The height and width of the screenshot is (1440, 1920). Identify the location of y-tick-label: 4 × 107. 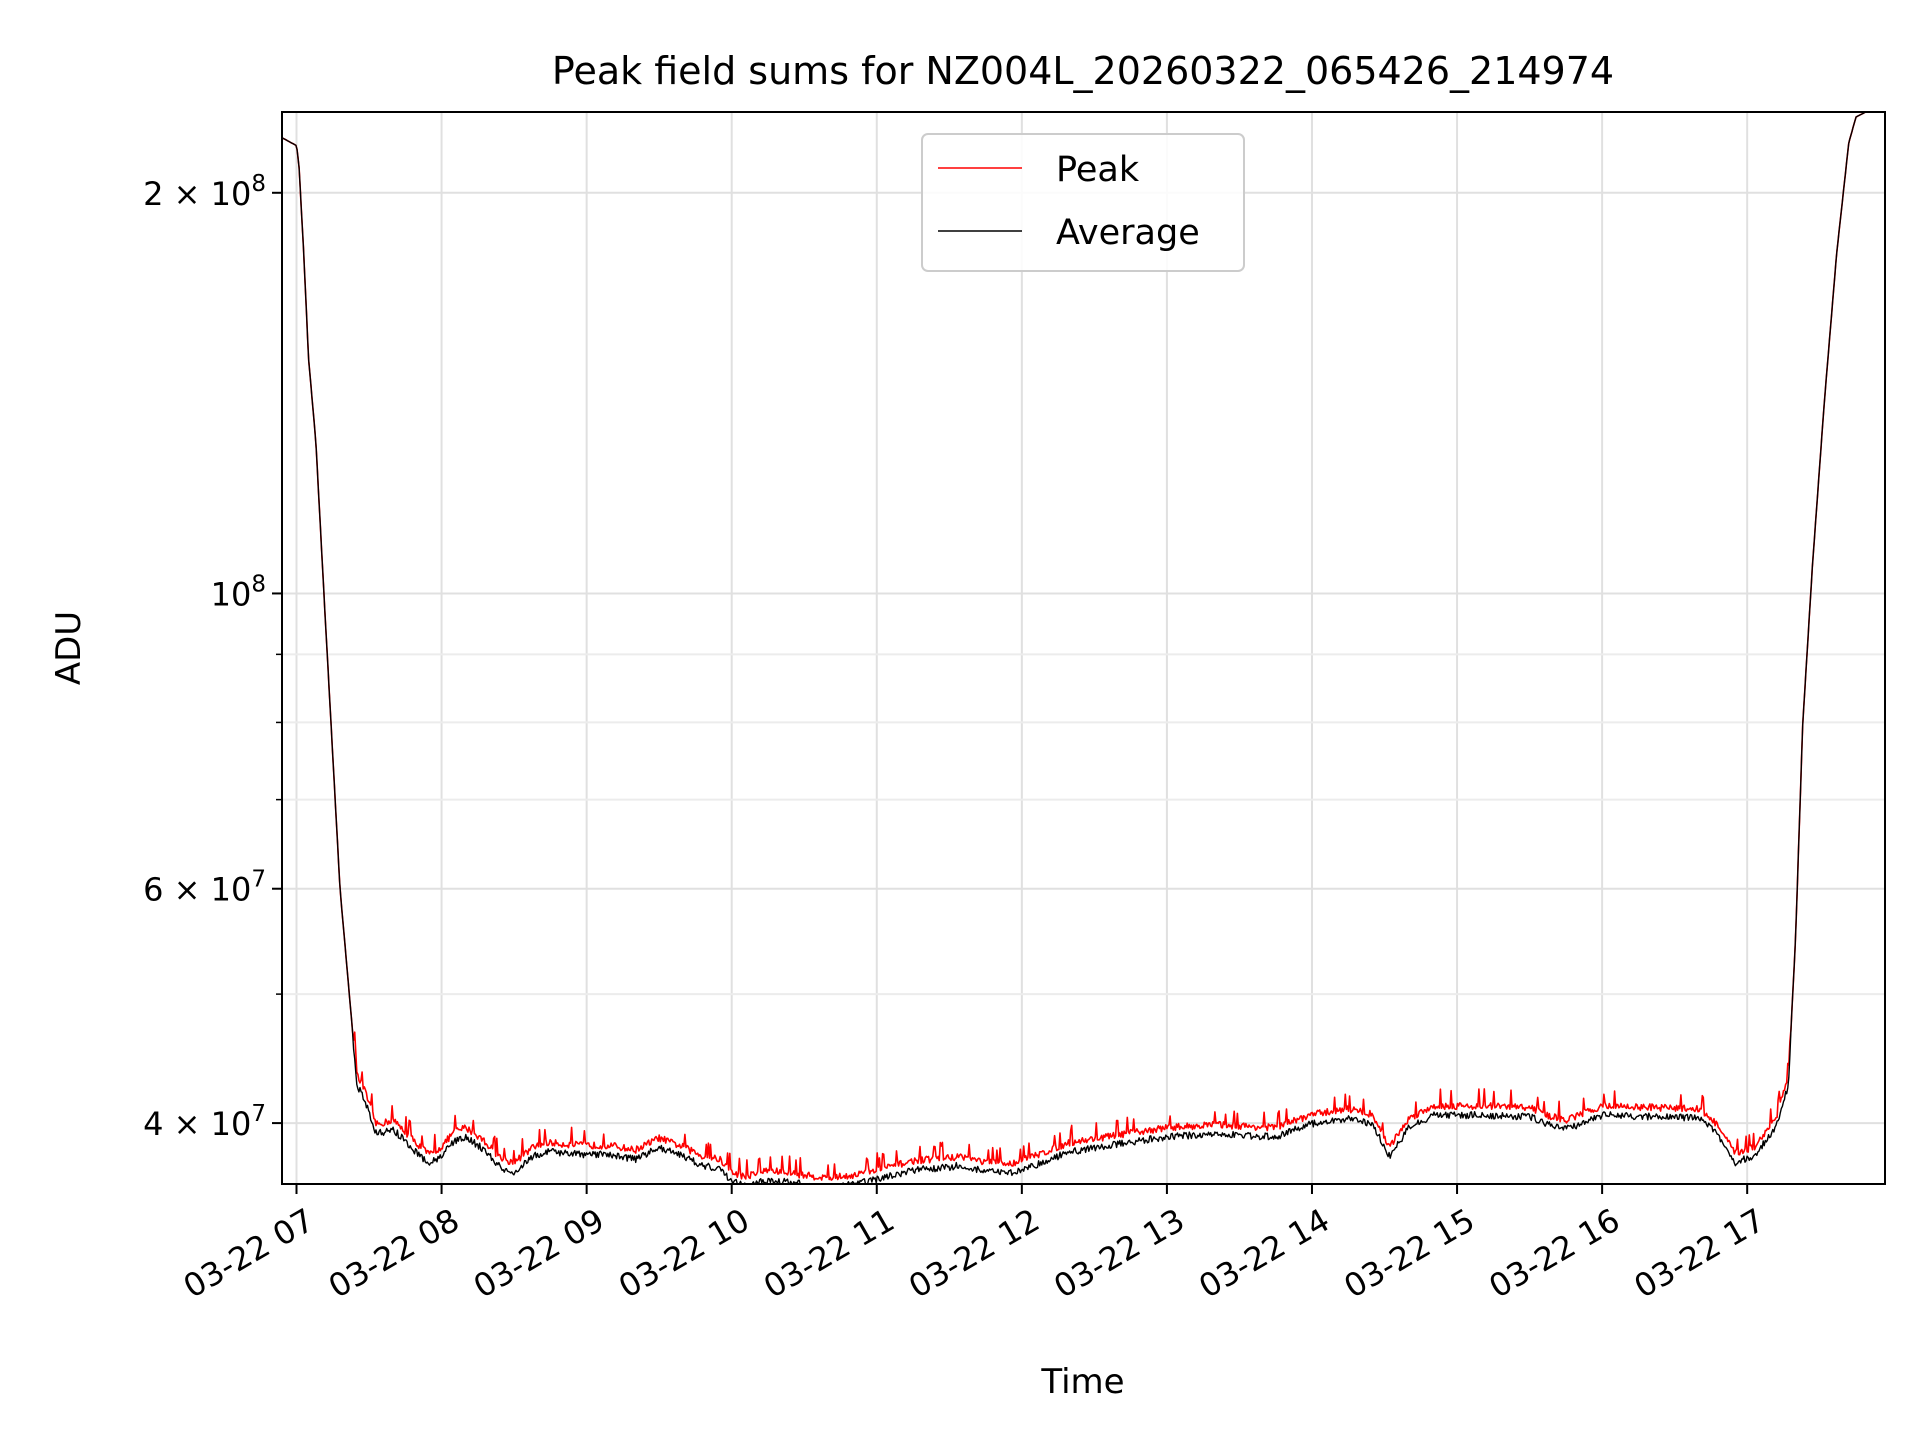
(204, 1122).